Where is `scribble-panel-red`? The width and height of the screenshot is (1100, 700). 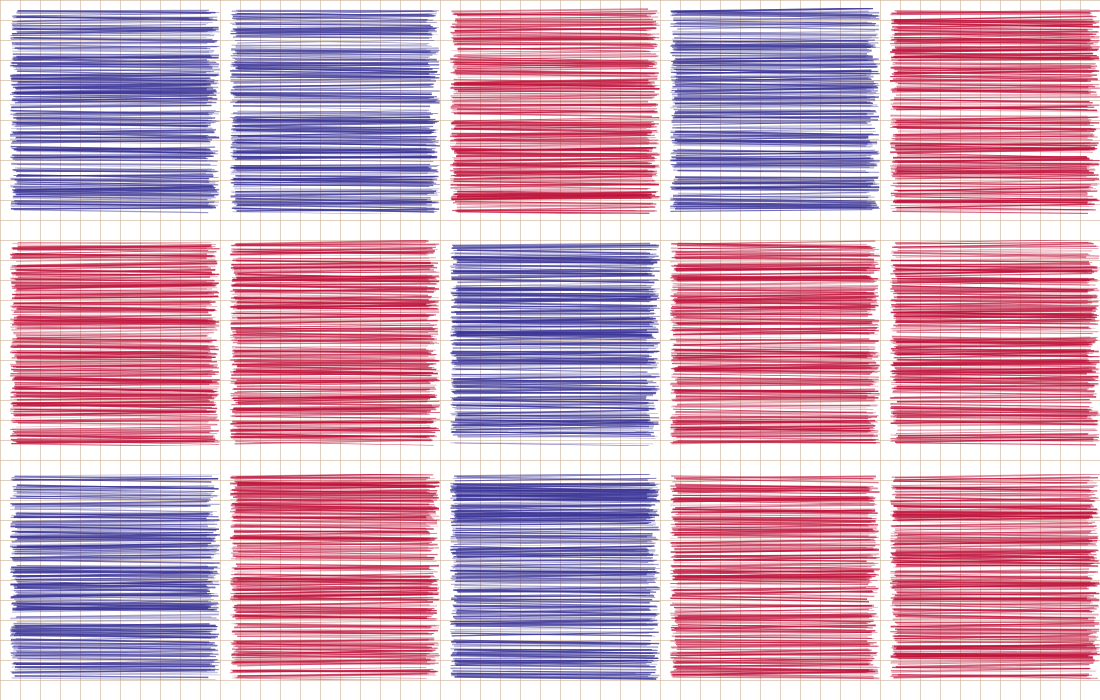
scribble-panel-red is located at coordinates (775, 343).